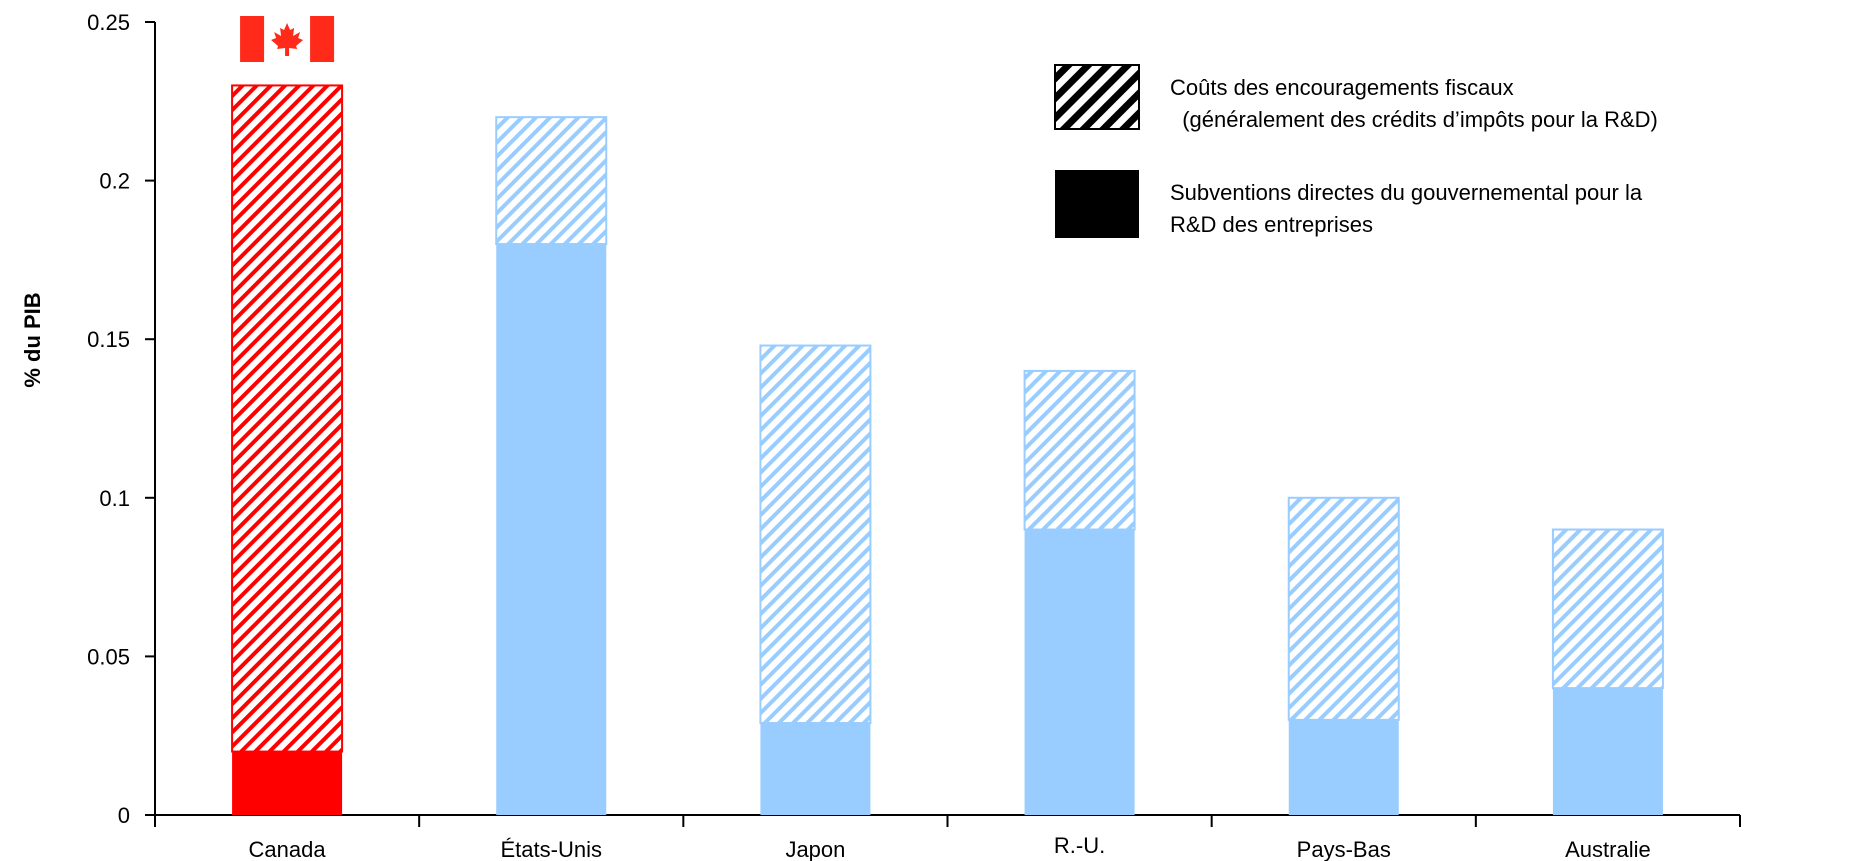 This screenshot has height=861, width=1876. Describe the element at coordinates (1079, 845) in the screenshot. I see `x-category-label: R.-U.` at that location.